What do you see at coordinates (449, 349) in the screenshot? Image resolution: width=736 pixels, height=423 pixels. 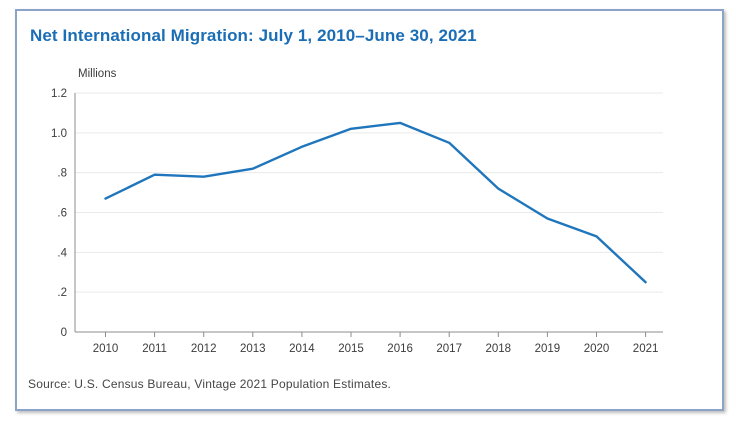 I see `x-axis-tick-label: 2017` at bounding box center [449, 349].